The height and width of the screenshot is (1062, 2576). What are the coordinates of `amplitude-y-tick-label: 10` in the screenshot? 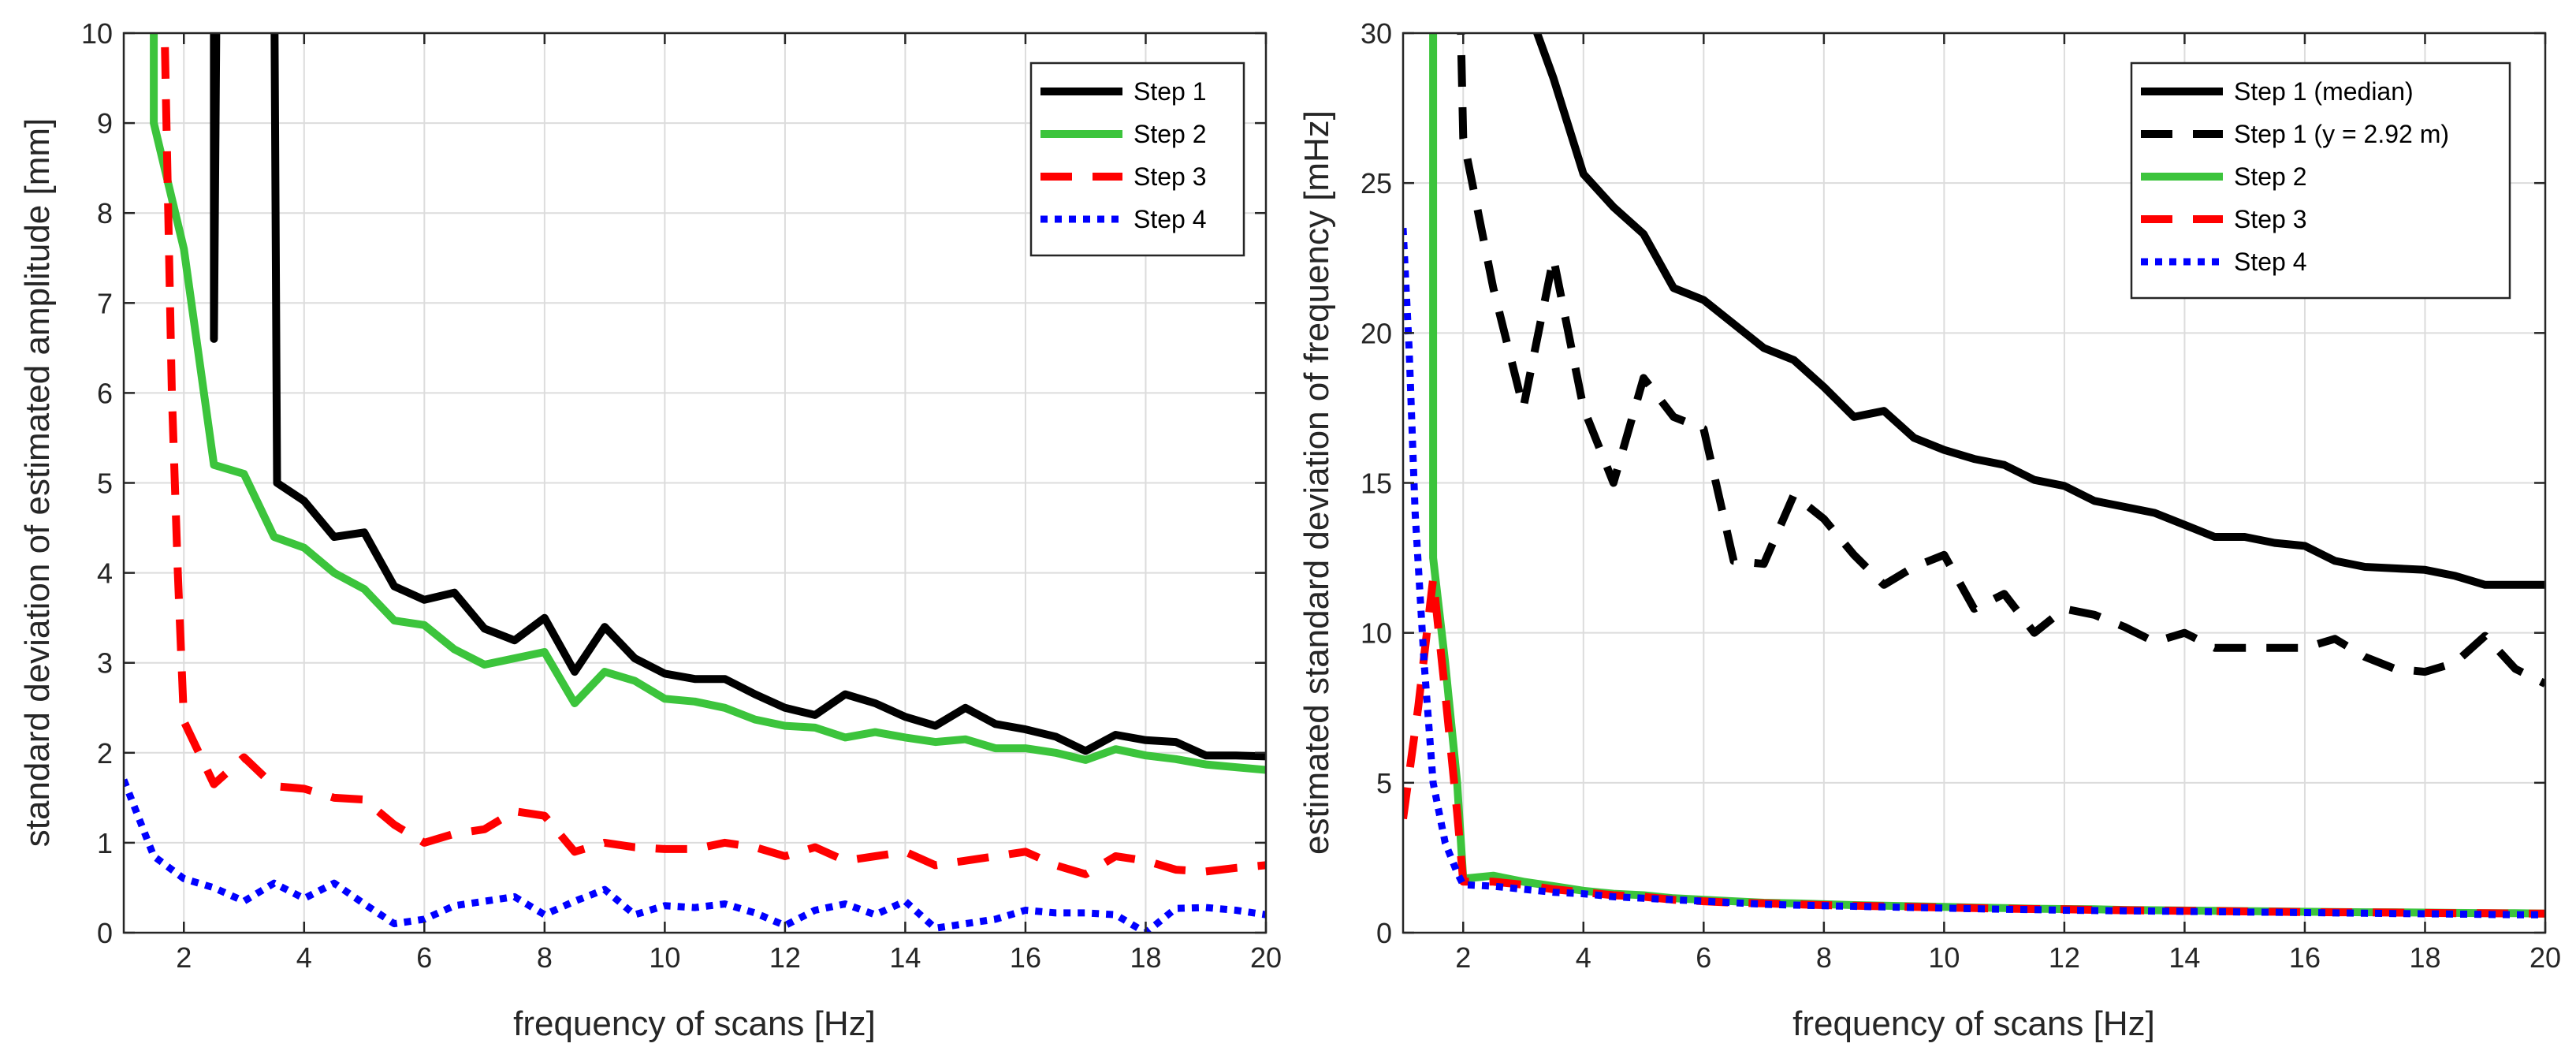 It's located at (97, 33).